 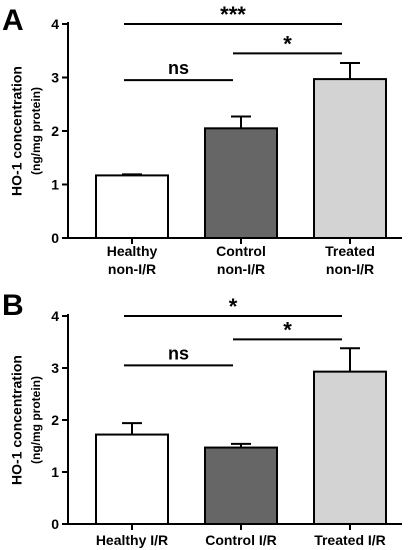 I want to click on x-category-label: Control I/R, so click(x=241, y=540).